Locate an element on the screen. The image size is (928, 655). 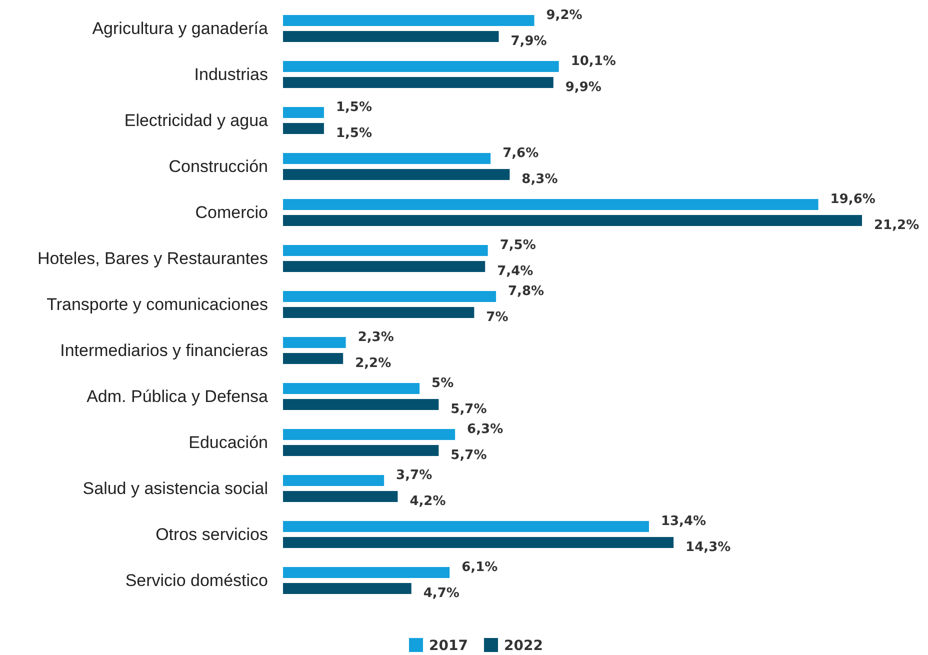
data-label: 7% is located at coordinates (497, 317).